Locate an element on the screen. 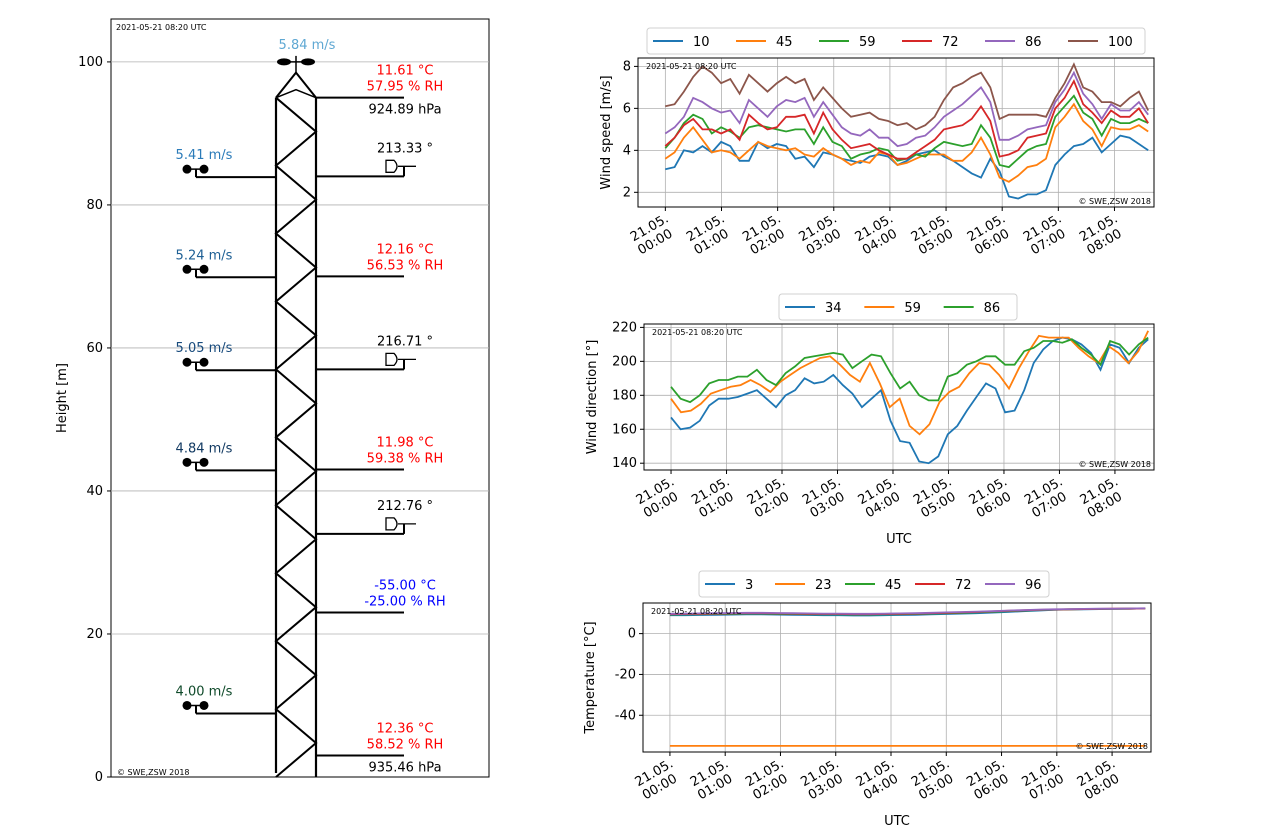  y-tick-label: 200 is located at coordinates (624, 361).